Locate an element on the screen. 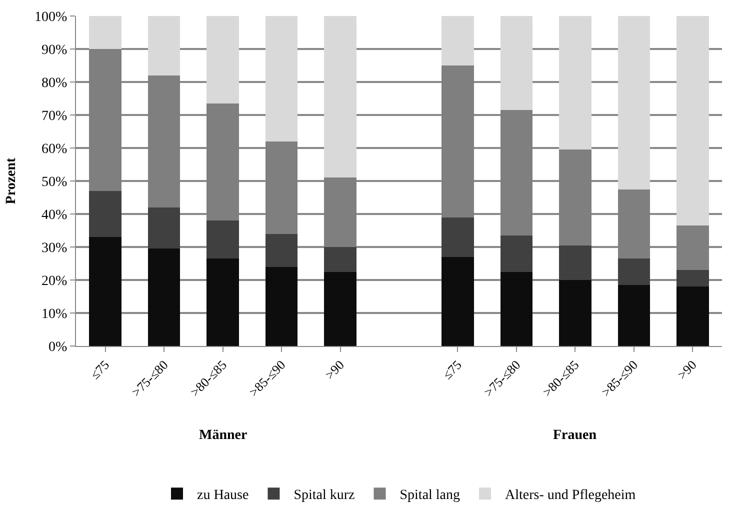 The height and width of the screenshot is (520, 732). y-tick-label: 70% is located at coordinates (55, 116).